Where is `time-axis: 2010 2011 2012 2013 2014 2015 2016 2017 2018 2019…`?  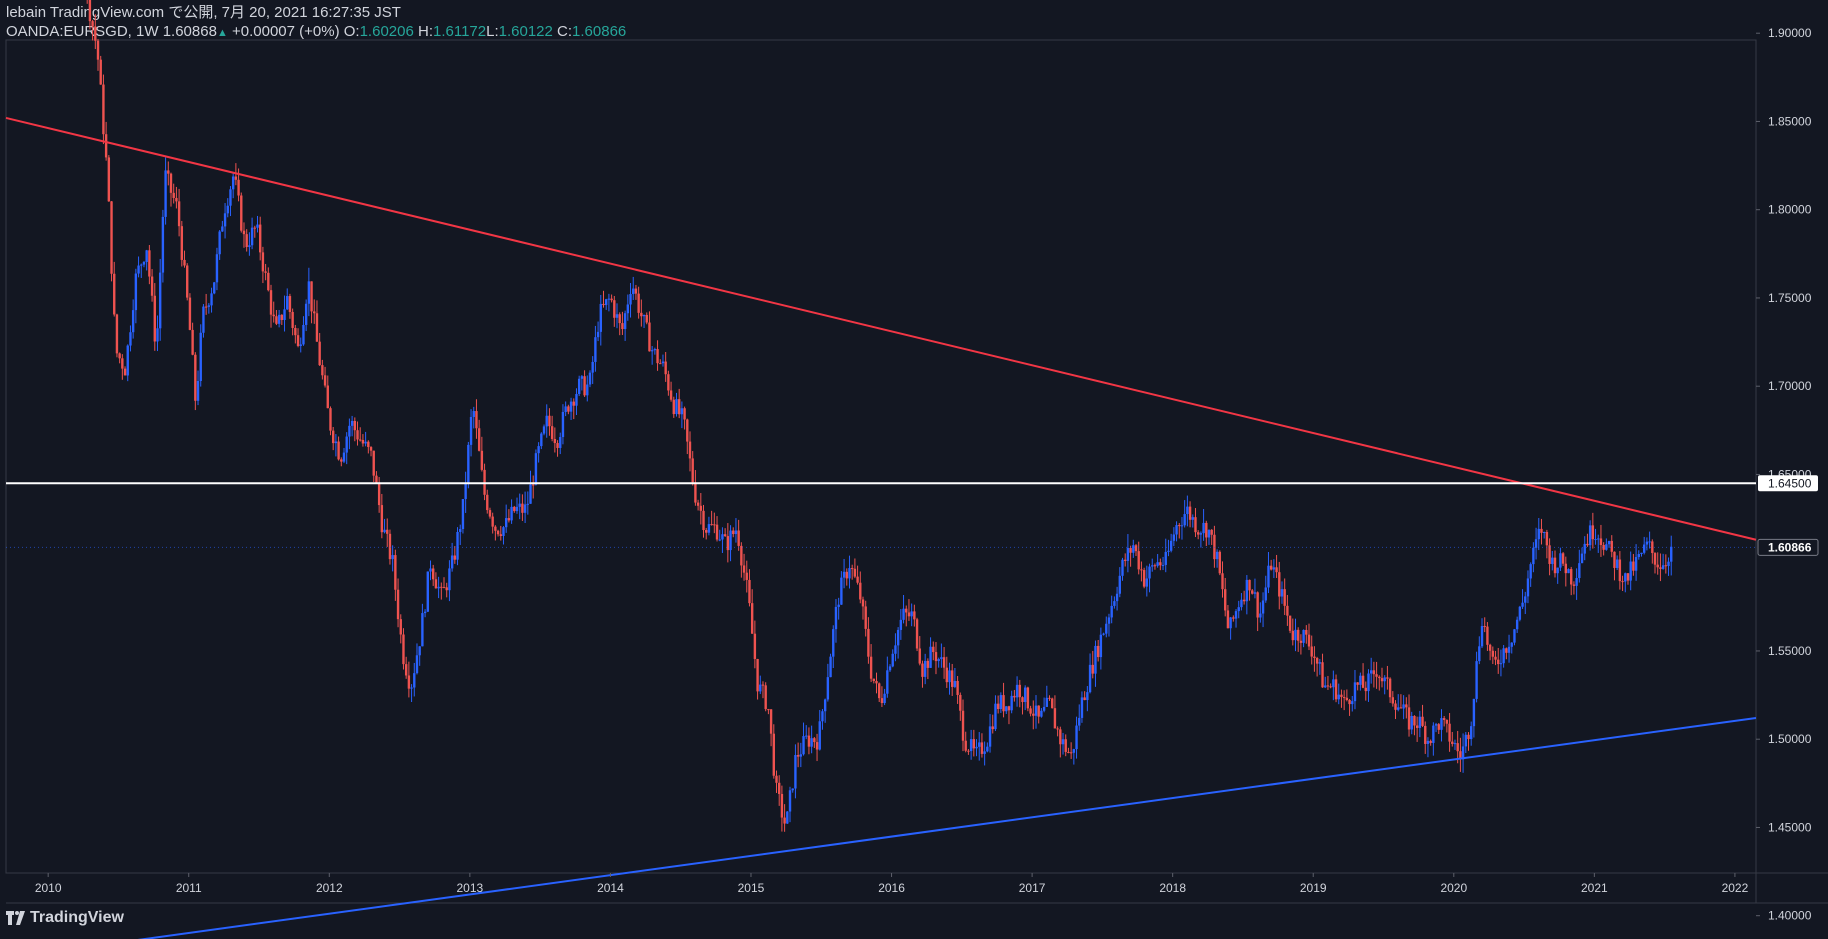 time-axis: 2010 2011 2012 2013 2014 2015 2016 2017 2018 2019… is located at coordinates (892, 884).